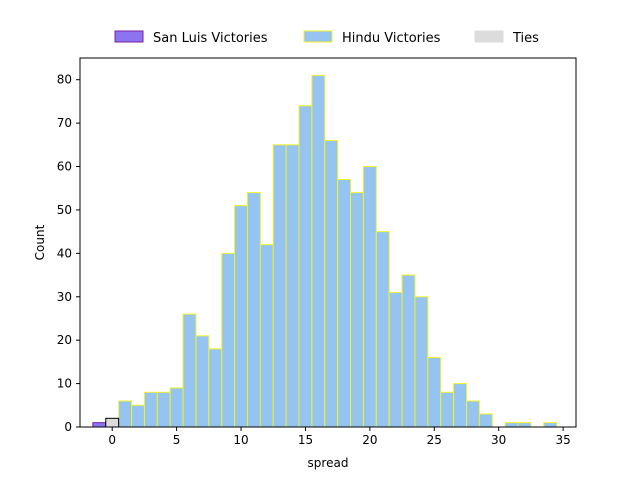 This screenshot has width=640, height=480. Describe the element at coordinates (64, 167) in the screenshot. I see `y-tick-label: 60` at that location.